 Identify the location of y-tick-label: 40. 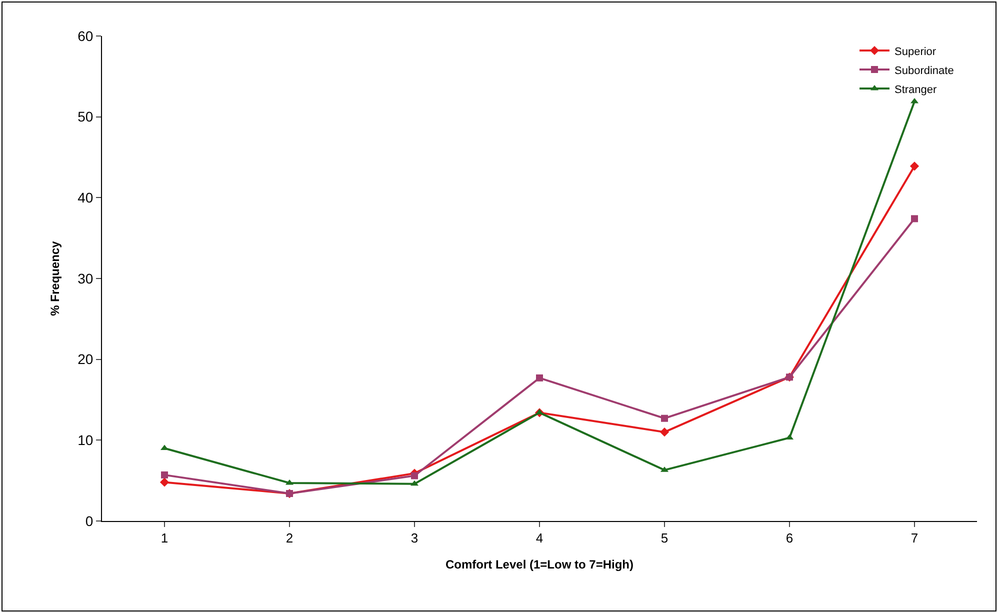
(86, 198).